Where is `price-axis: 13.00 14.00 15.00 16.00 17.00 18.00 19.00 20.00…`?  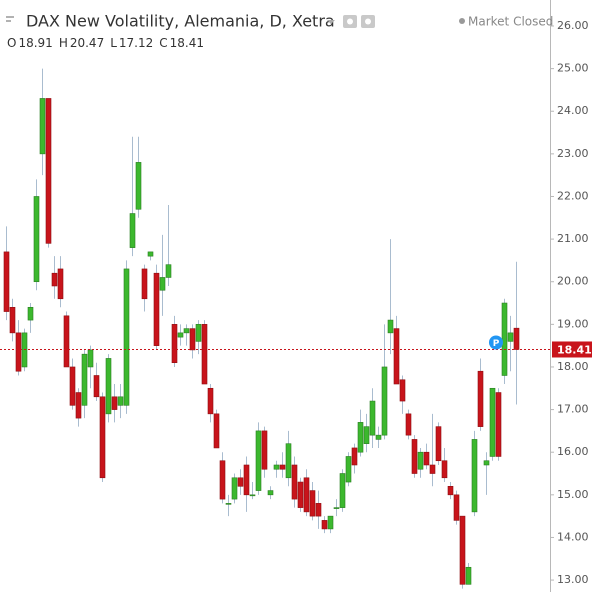
price-axis: 13.00 14.00 15.00 16.00 17.00 18.00 19.00 20.00… is located at coordinates (571, 302).